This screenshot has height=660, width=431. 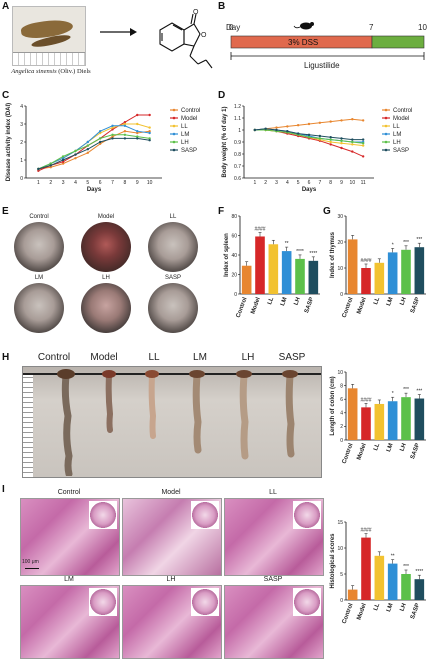 What do you see at coordinates (290, 415) in the screenshot?
I see `colon-sasp` at bounding box center [290, 415].